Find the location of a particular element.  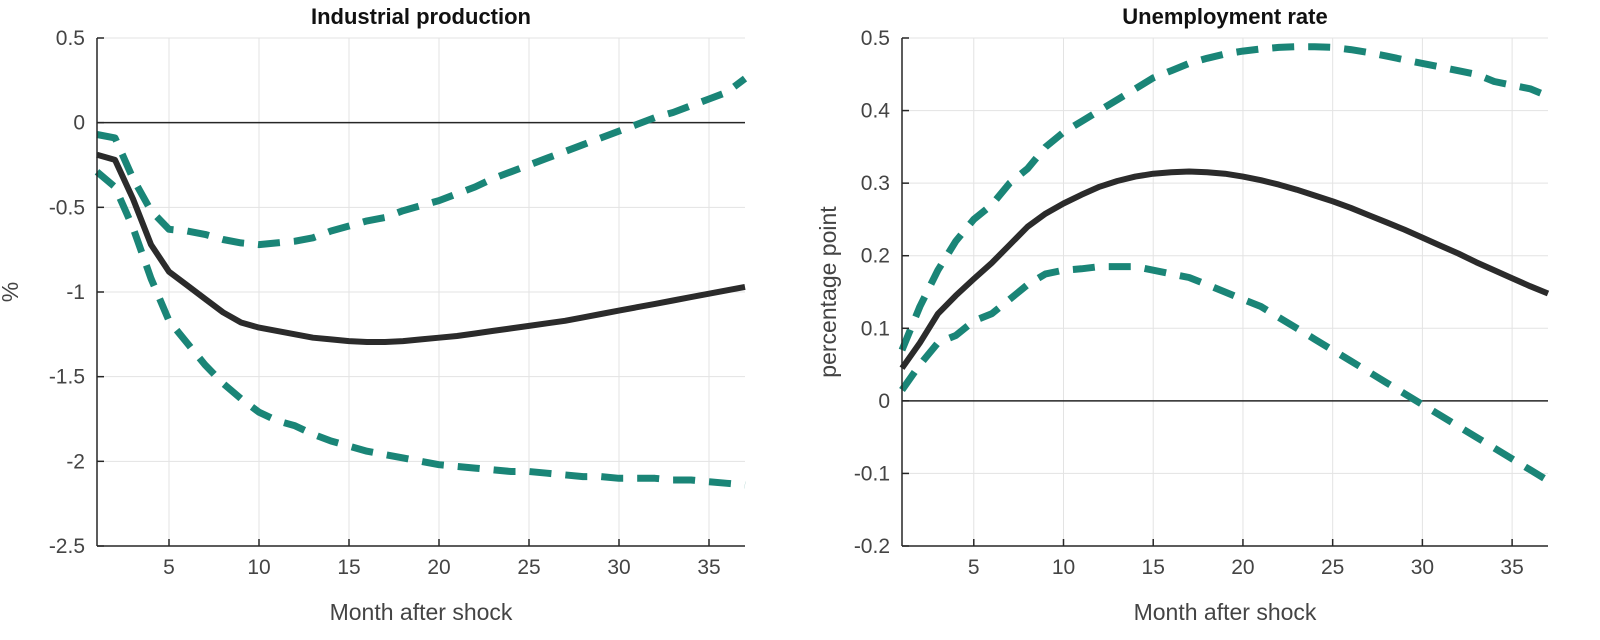

y-tick-label: 0.1 is located at coordinates (875, 328).